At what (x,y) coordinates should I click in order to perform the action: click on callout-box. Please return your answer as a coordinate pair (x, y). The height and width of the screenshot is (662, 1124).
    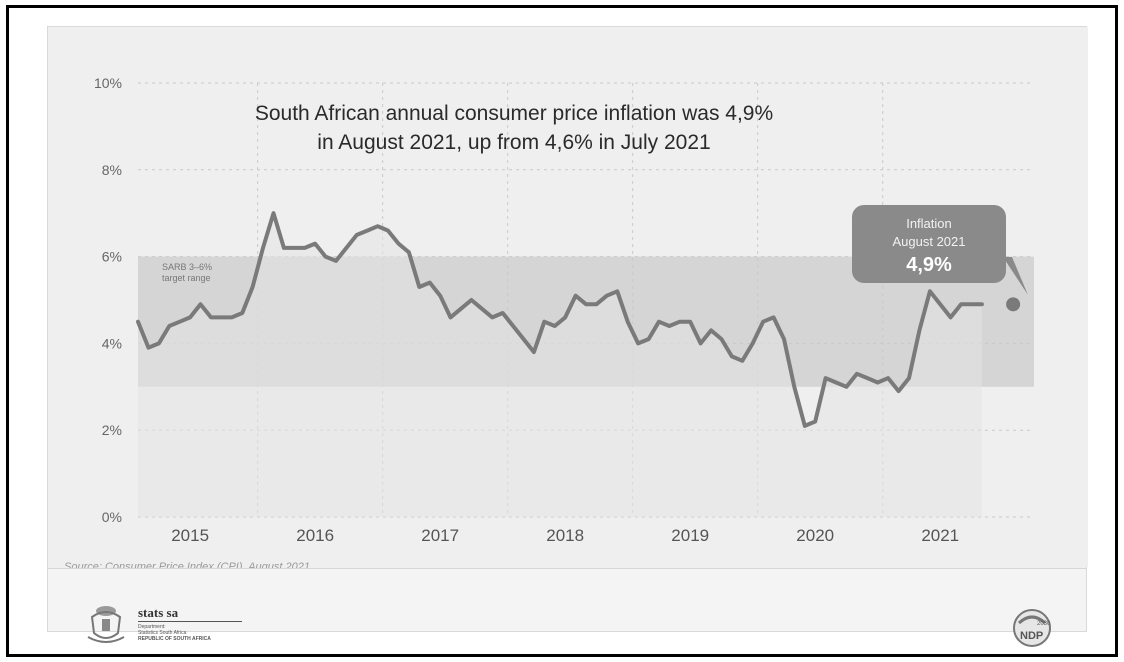
    Looking at the image, I should click on (929, 244).